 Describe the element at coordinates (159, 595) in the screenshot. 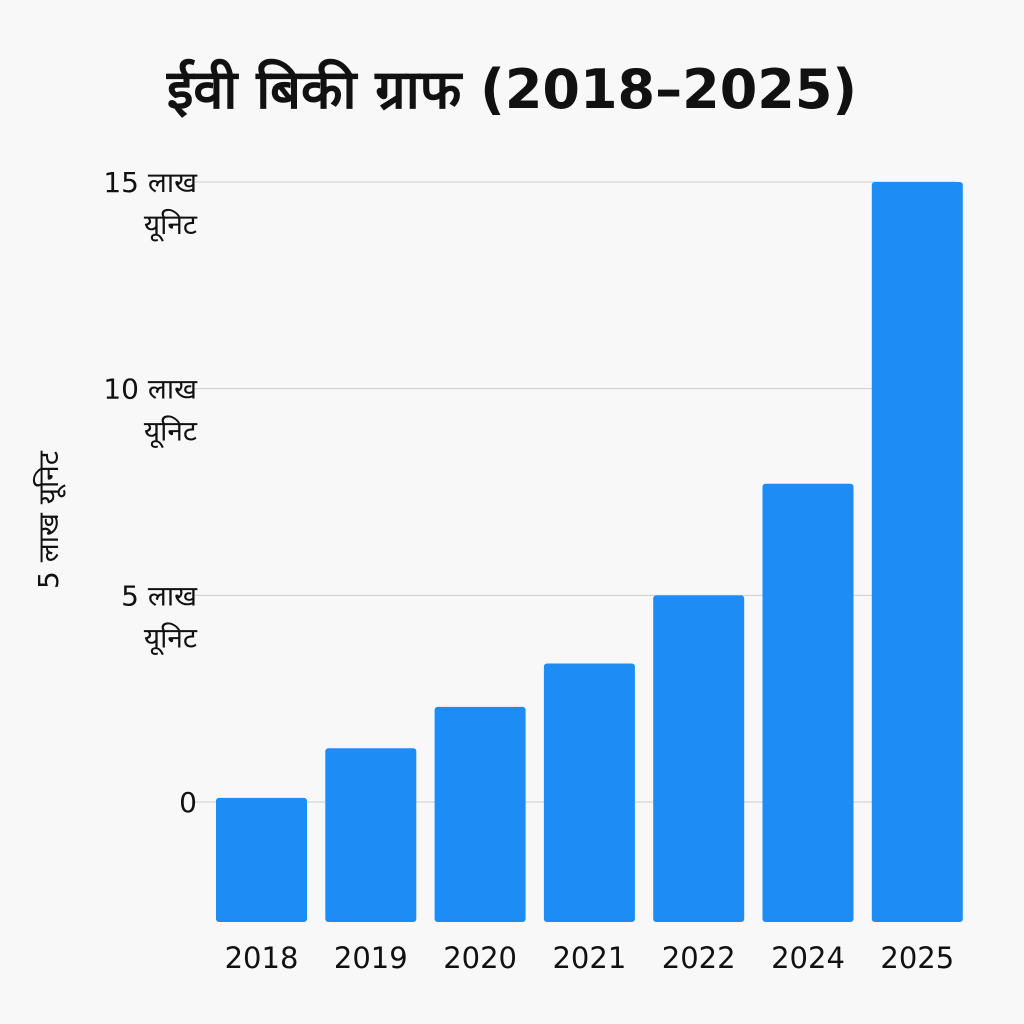

I see `y-tick-label: 5 लाख` at that location.